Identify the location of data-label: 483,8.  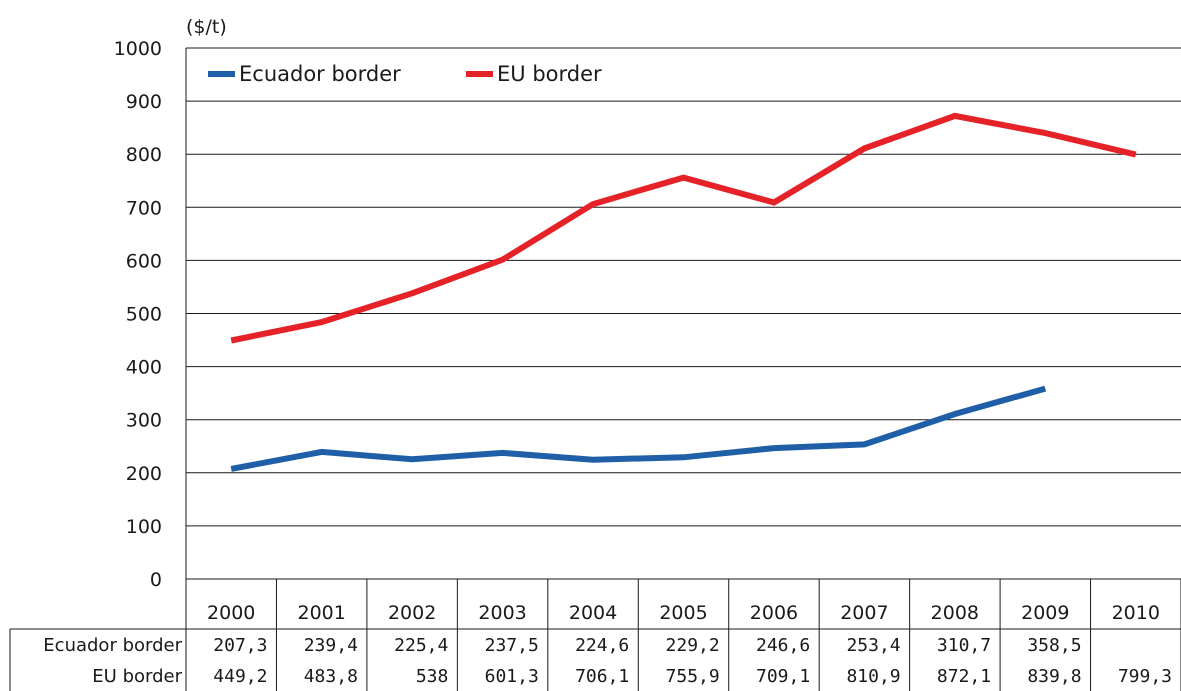
(331, 676).